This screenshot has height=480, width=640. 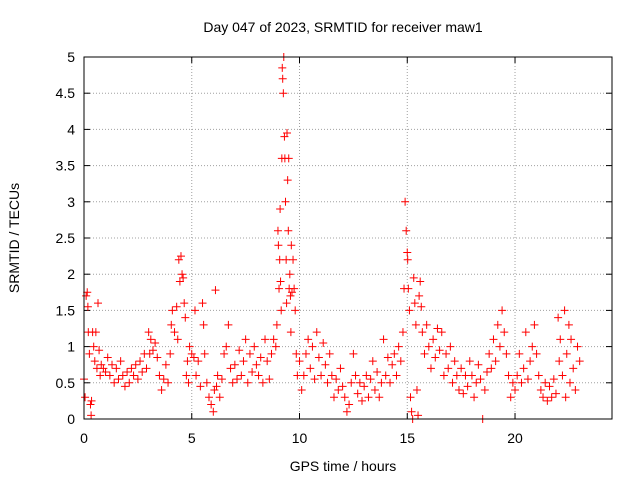 I want to click on x-tick-label: 5, so click(x=192, y=438).